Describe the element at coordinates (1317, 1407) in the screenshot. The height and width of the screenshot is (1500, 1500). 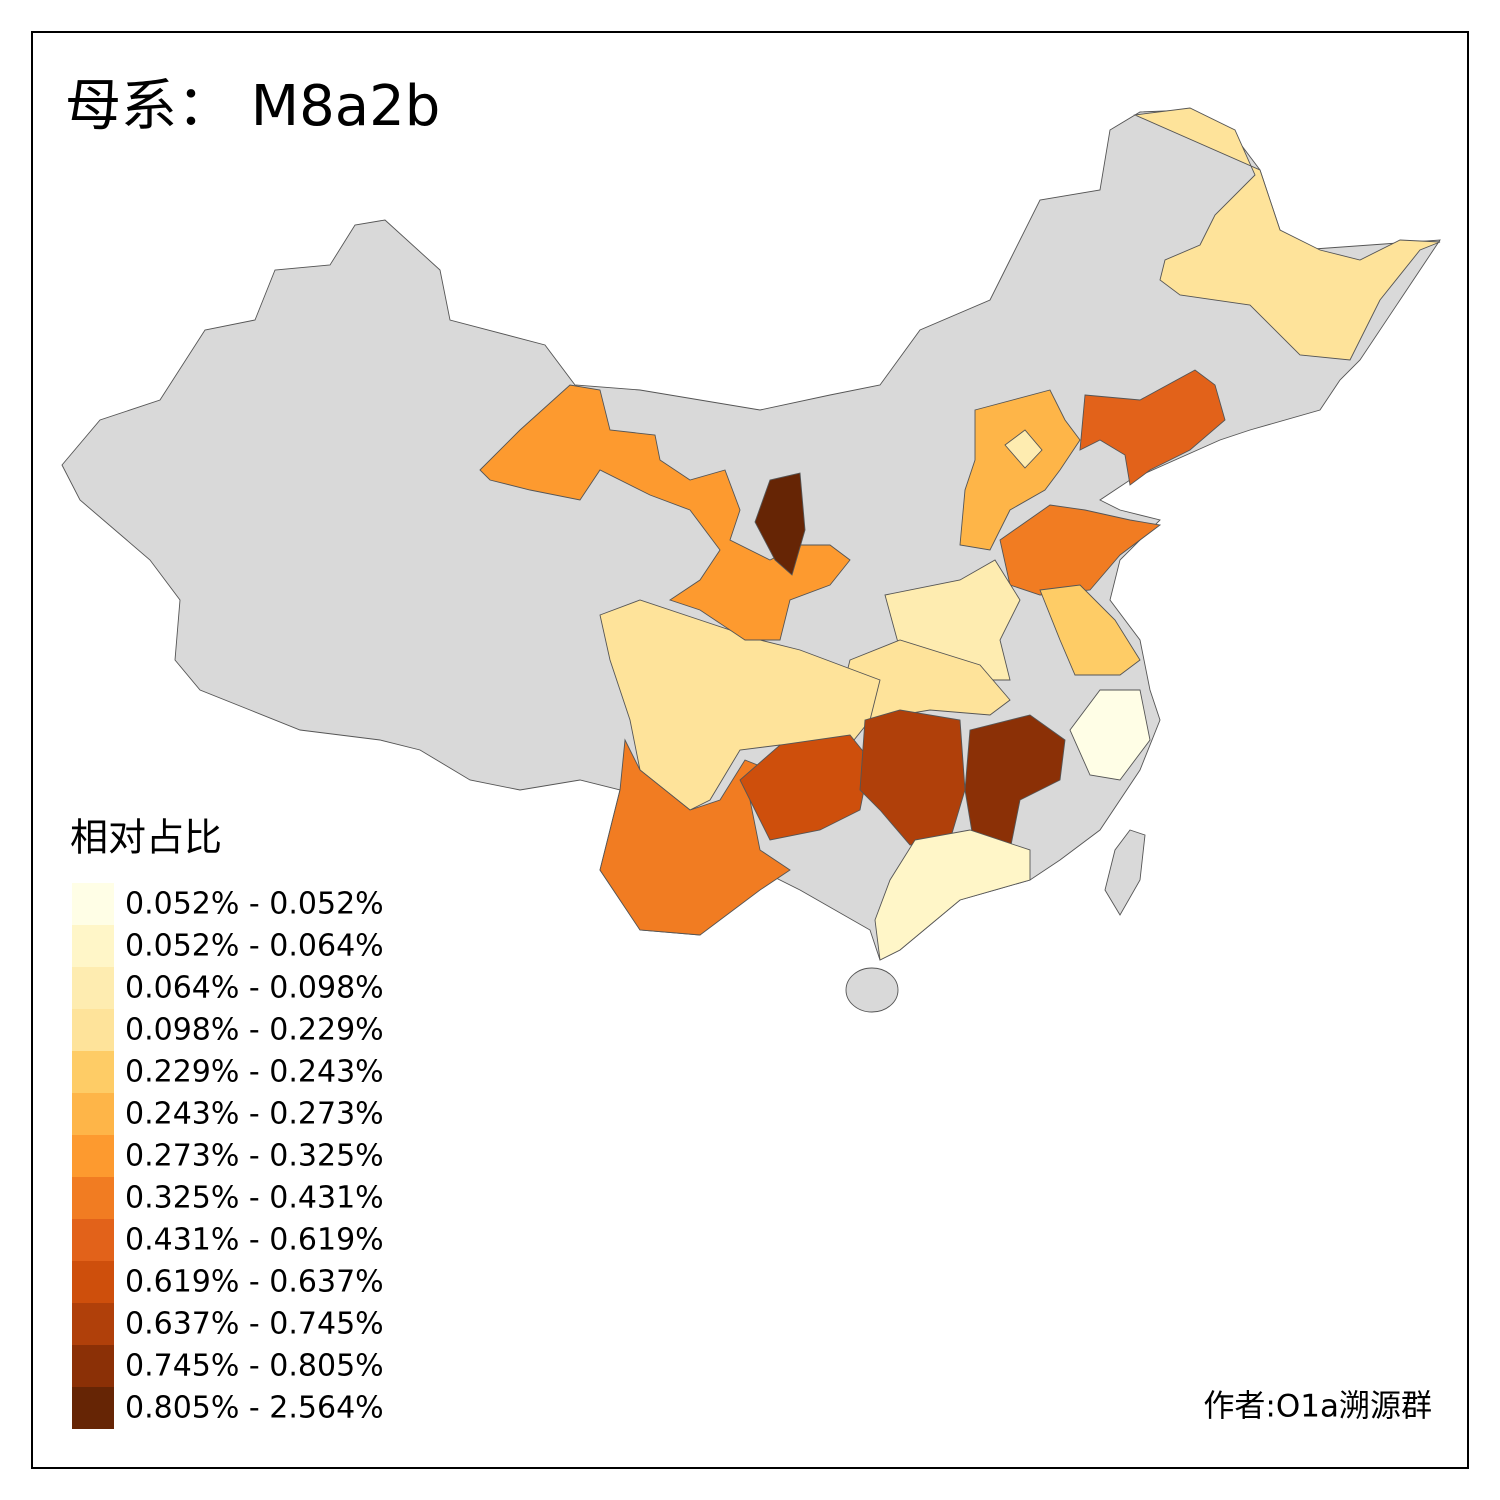
I see `author: 作者:O1a溯源群` at that location.